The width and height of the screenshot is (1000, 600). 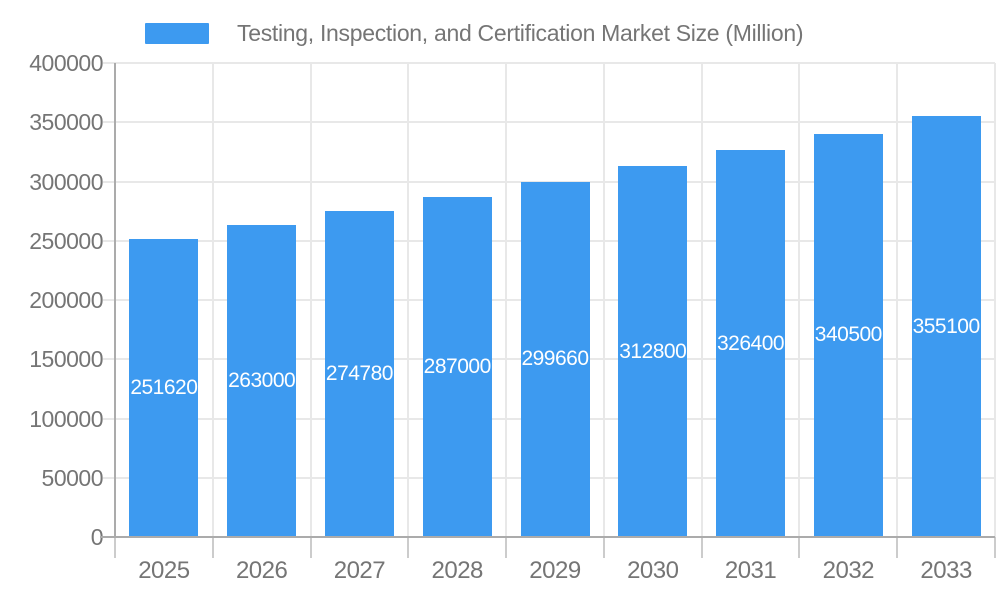 I want to click on y-tick-label: 100000, so click(x=66, y=418).